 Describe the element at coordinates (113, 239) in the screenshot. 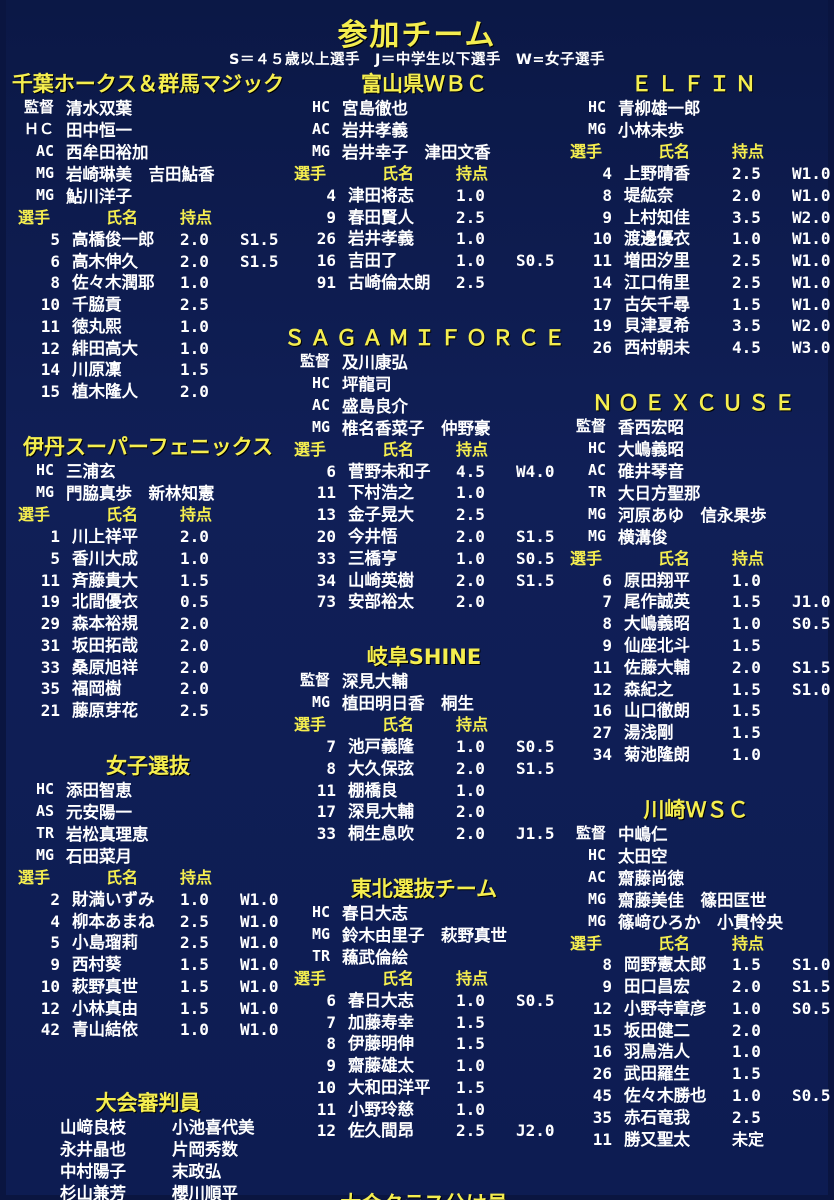

I see `player-name: 高橋俊一郎` at that location.